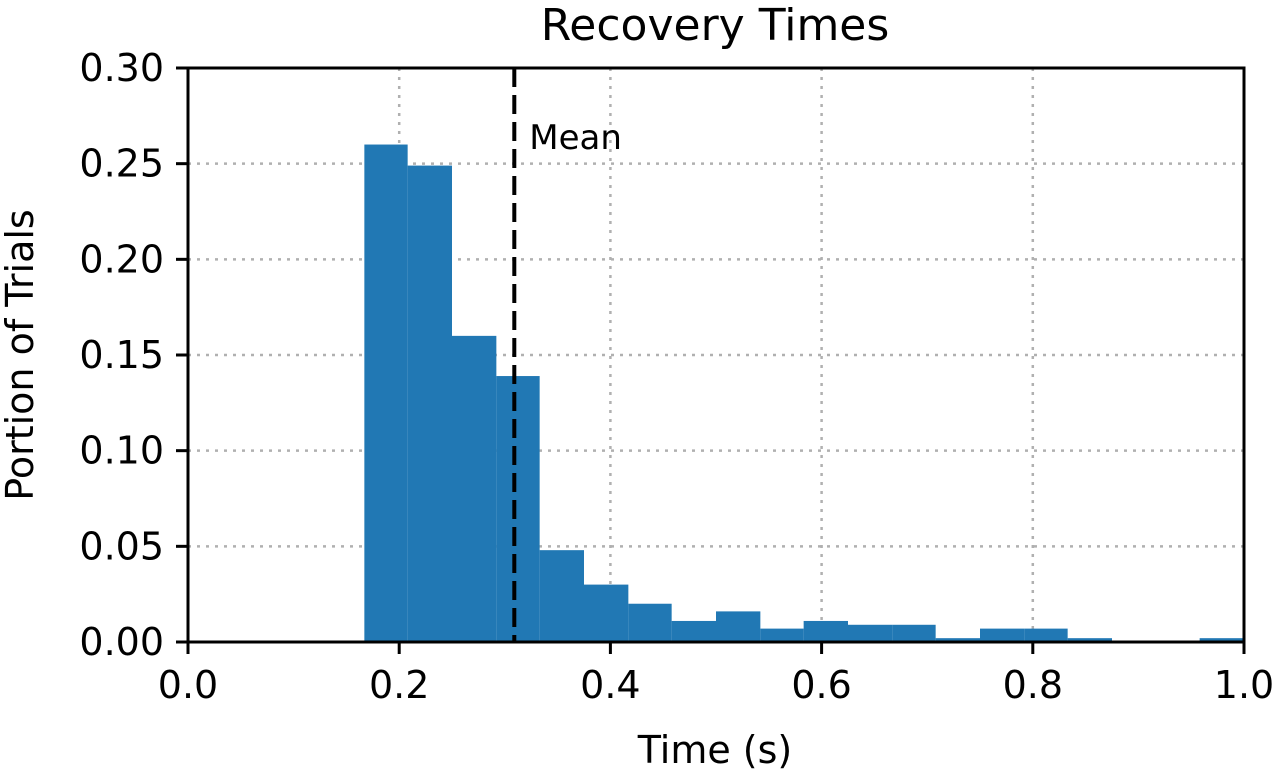 This screenshot has width=1280, height=774. Describe the element at coordinates (715, 750) in the screenshot. I see `x-axis-title: Time (s)` at that location.